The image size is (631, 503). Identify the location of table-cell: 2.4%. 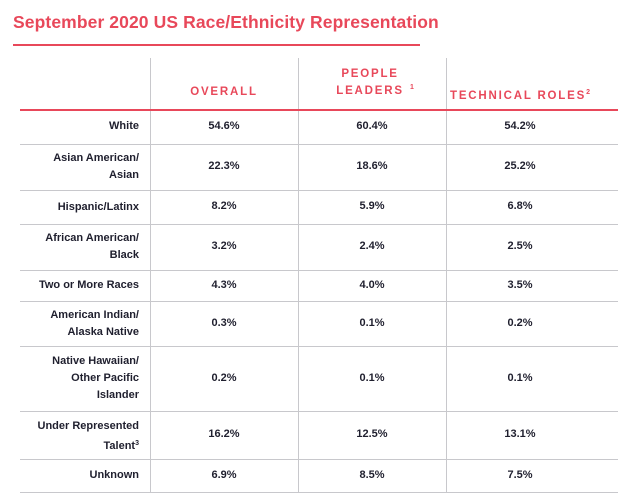
(372, 246).